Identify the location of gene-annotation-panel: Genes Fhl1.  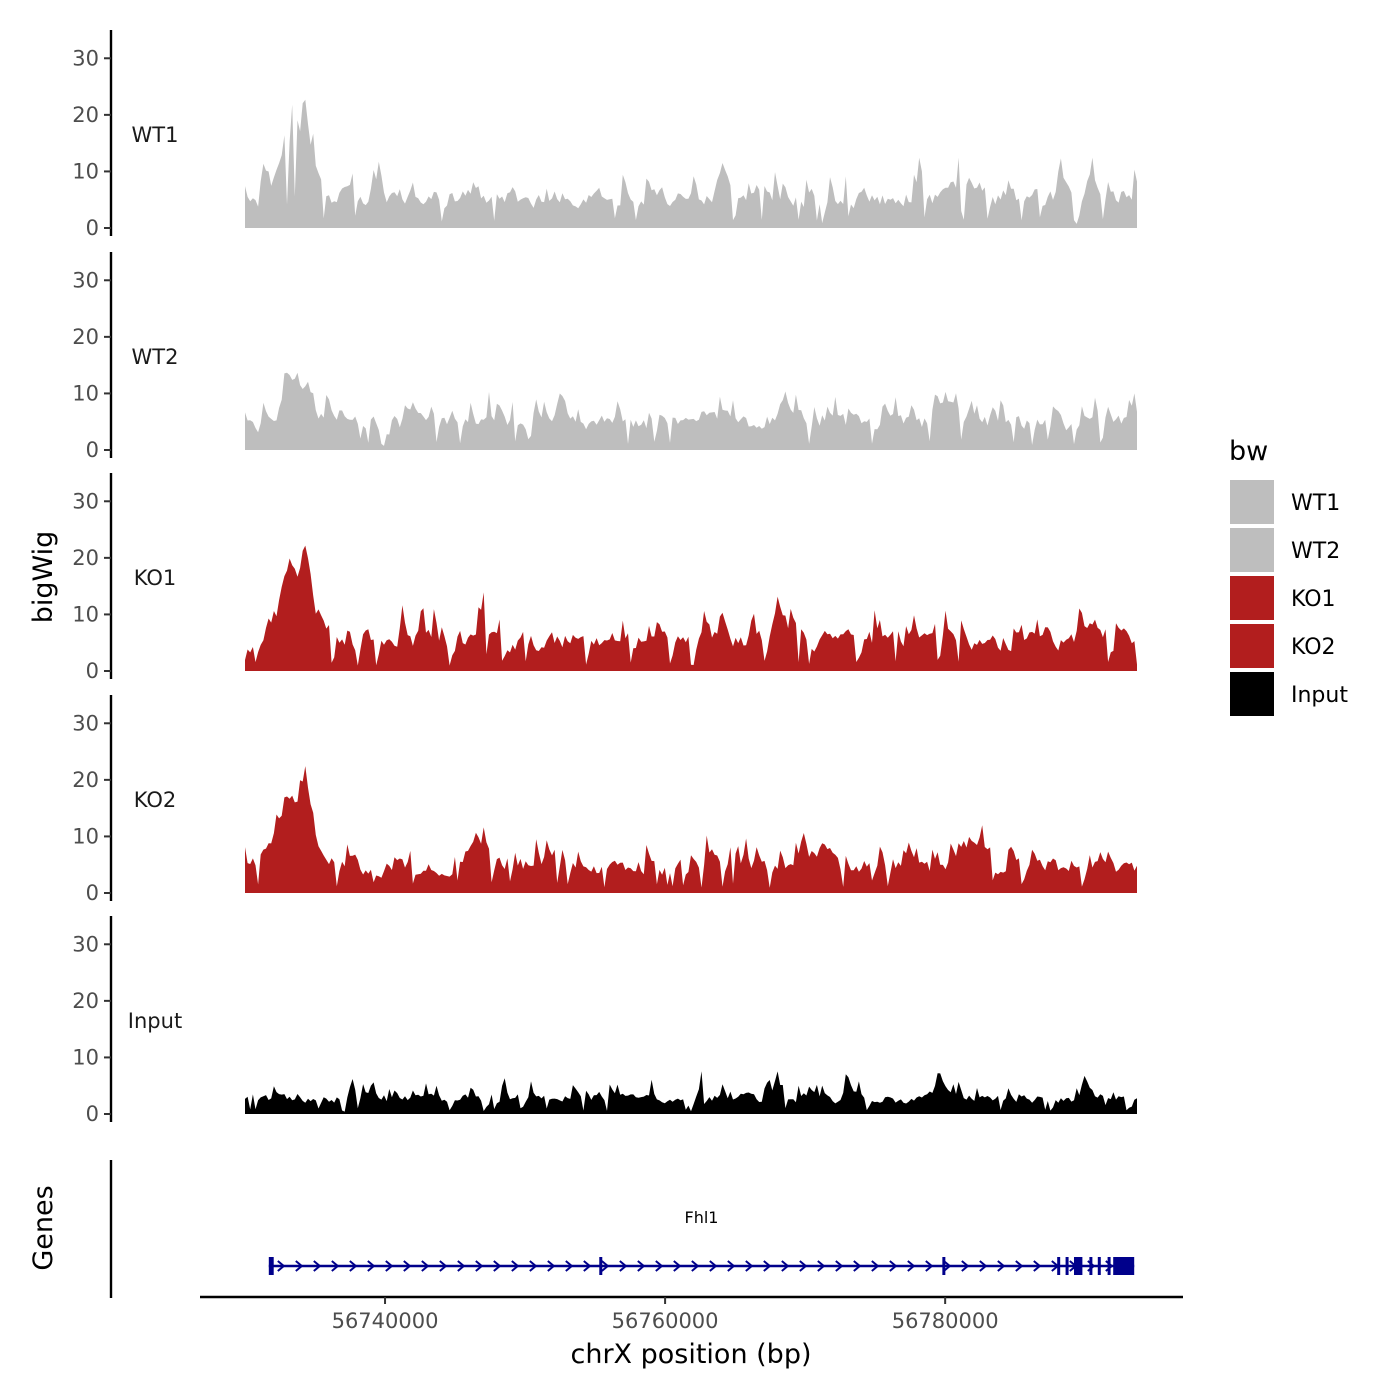
(581, 1229).